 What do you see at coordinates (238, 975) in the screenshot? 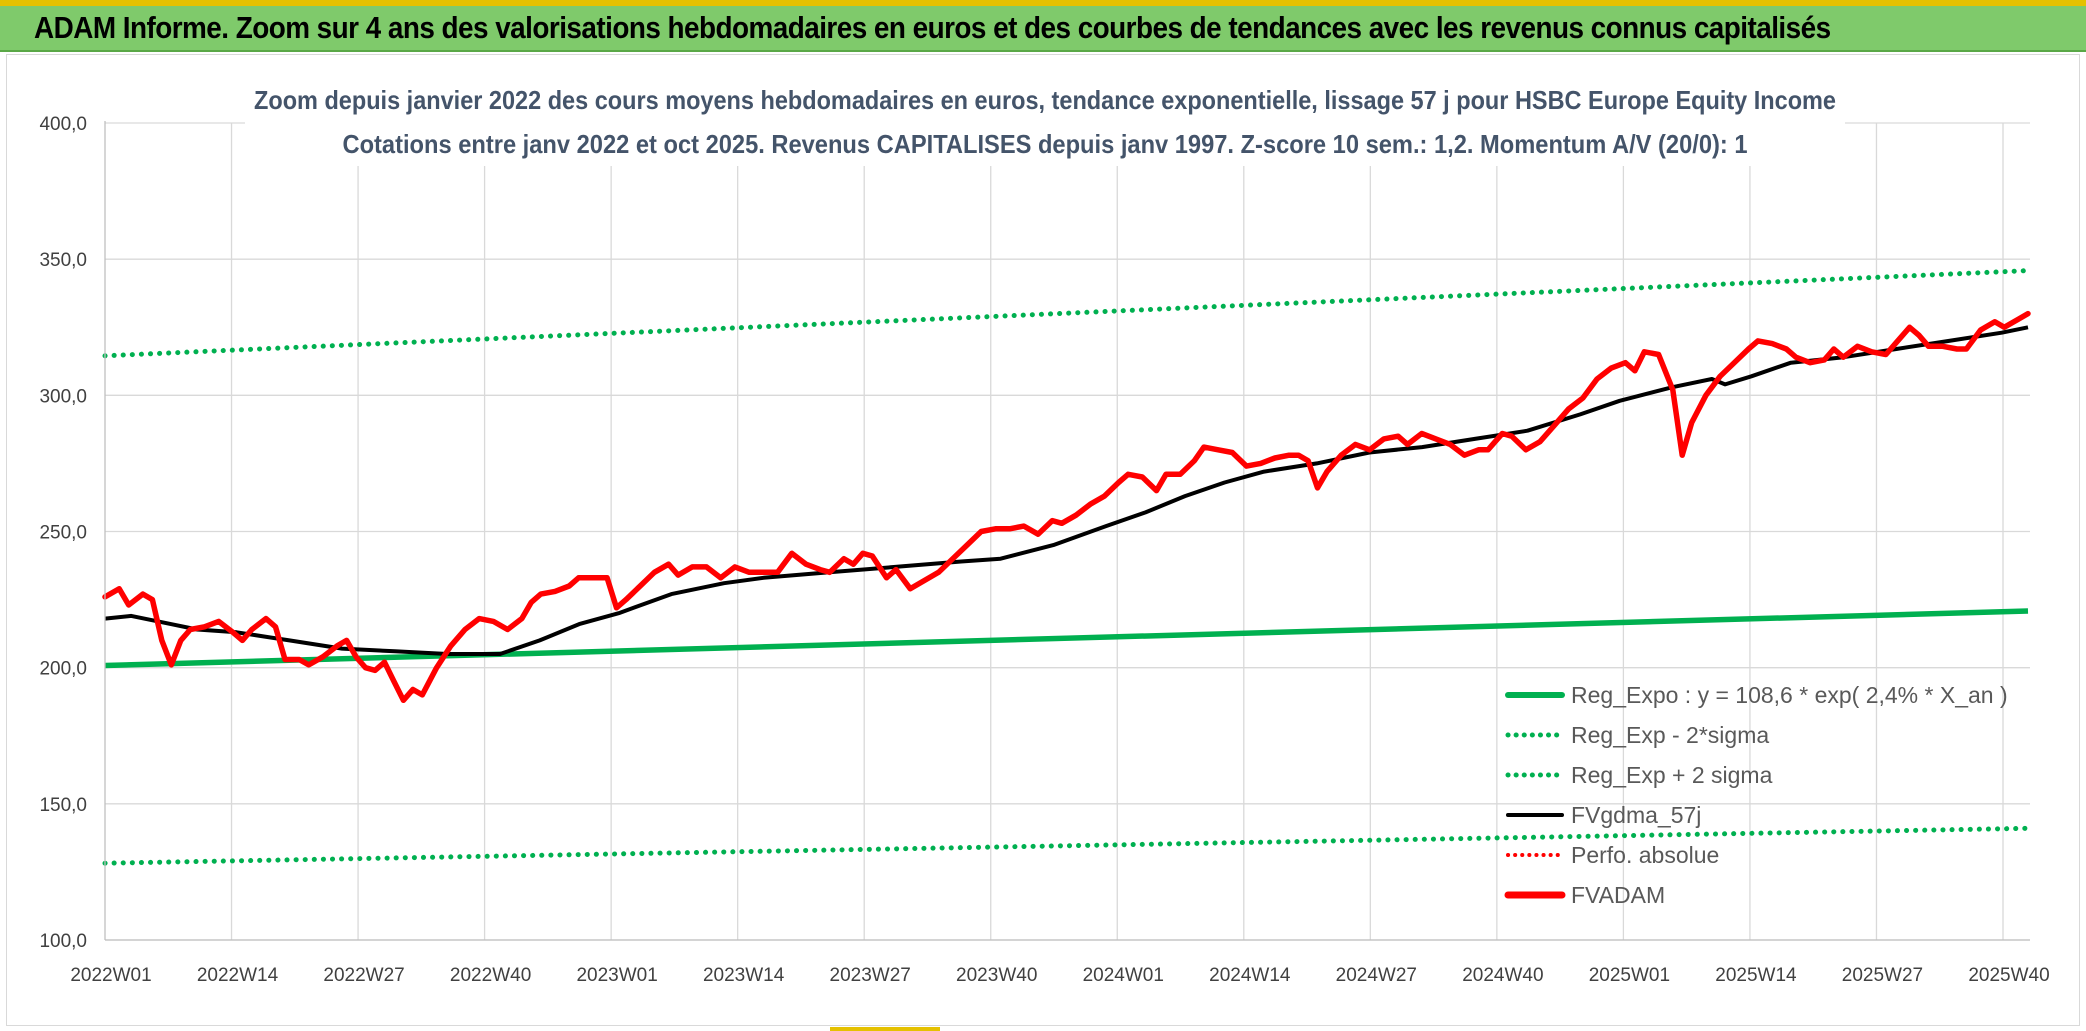
I see `x-tick-label: 2022W14` at bounding box center [238, 975].